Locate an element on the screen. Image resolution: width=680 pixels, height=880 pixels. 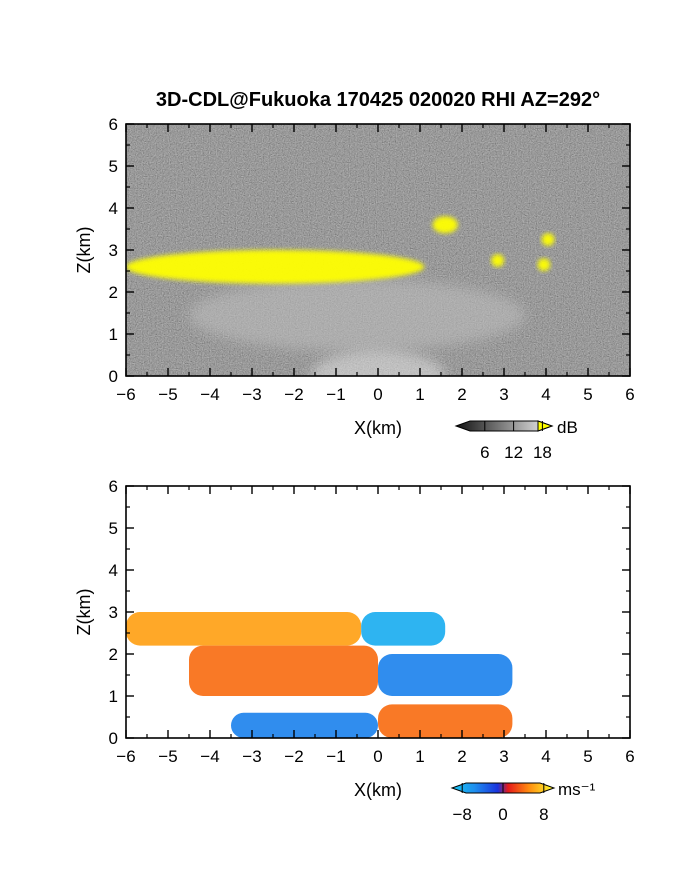
colorbar-tick-label: 12 is located at coordinates (513, 452).